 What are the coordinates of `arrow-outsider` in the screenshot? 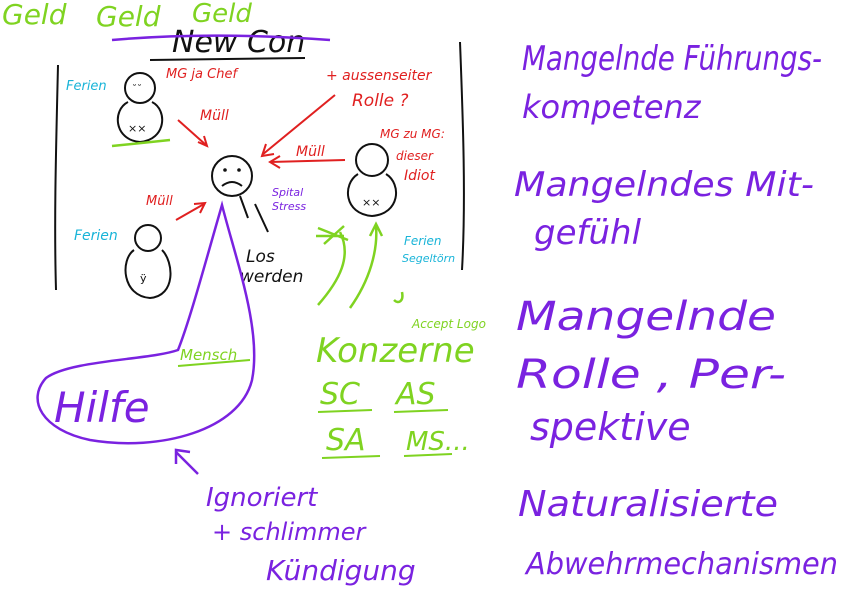 It's located at (298, 125).